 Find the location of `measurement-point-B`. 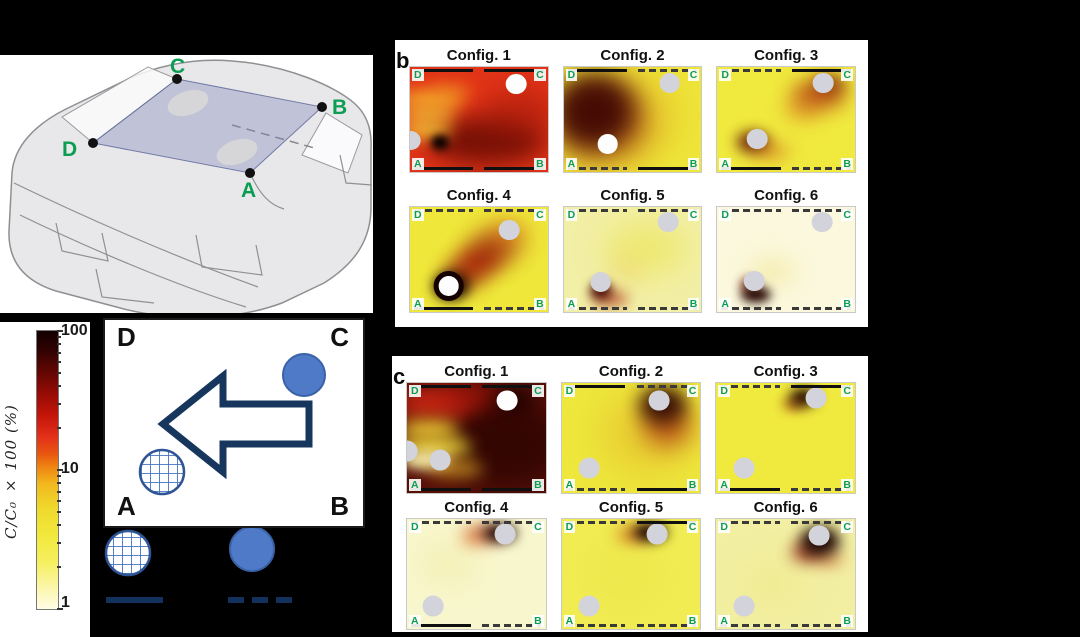

measurement-point-B is located at coordinates (322, 107).